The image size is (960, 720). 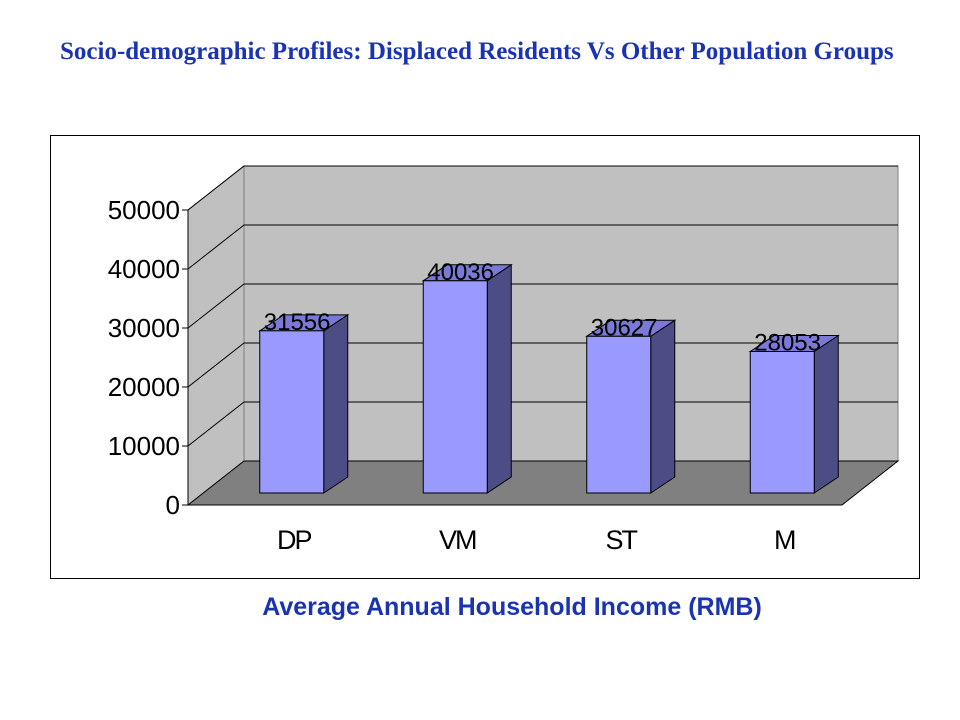 I want to click on x-category-label: M, so click(x=784, y=540).